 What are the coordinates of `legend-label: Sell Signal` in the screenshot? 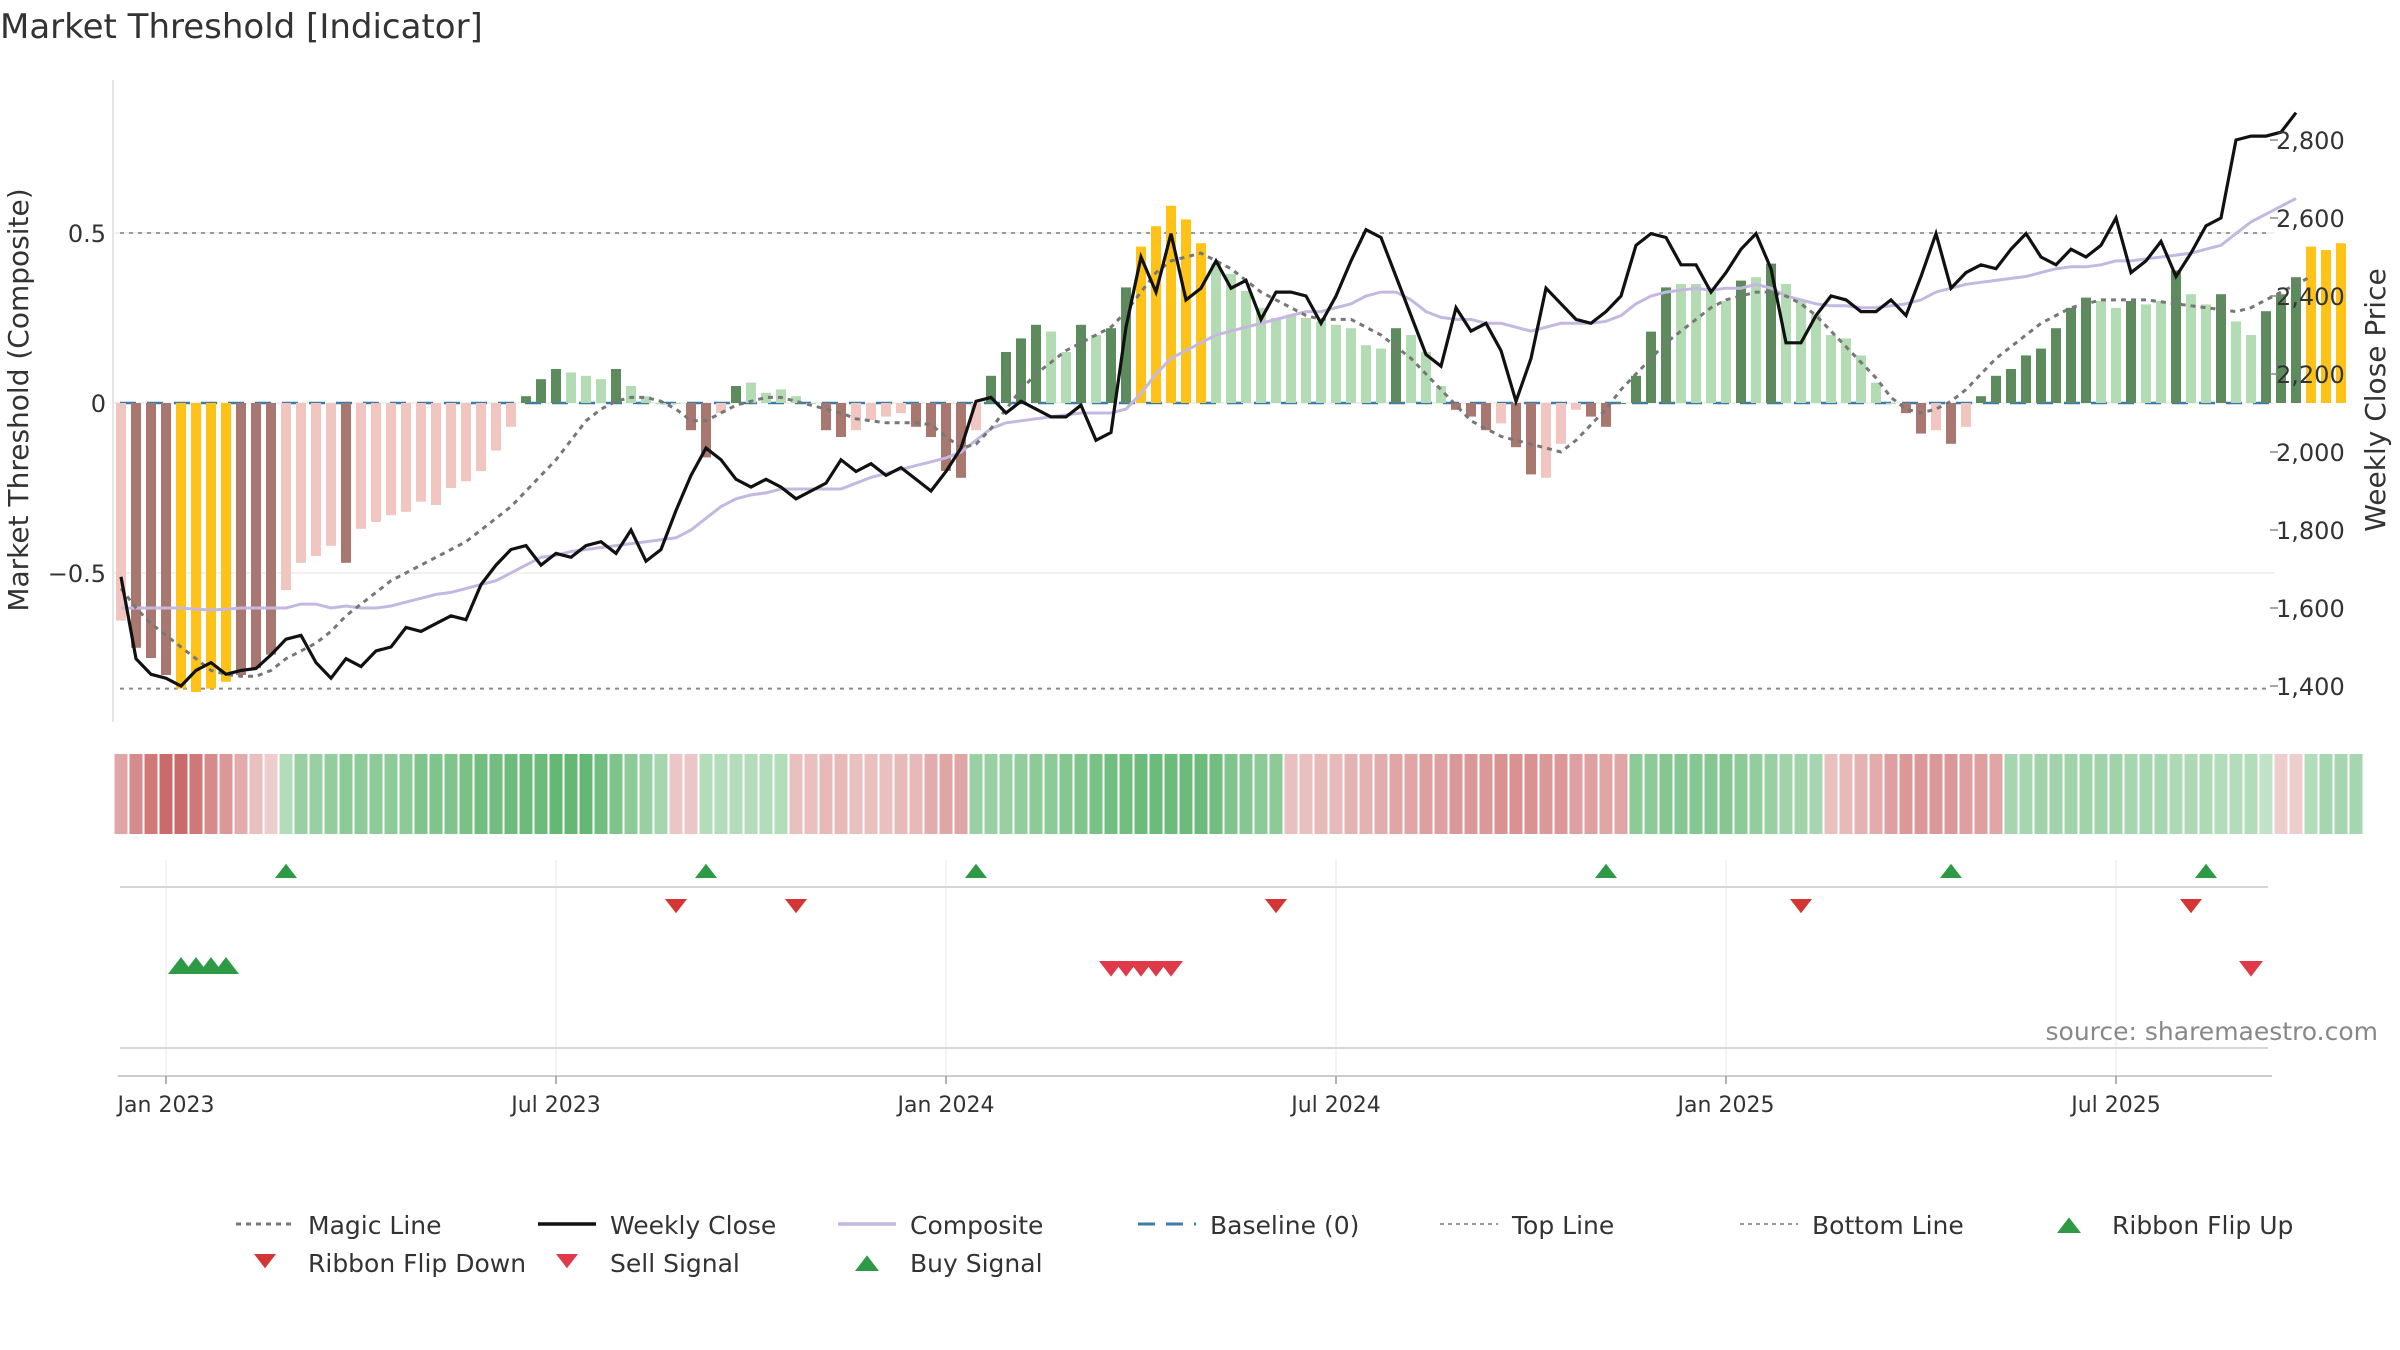 It's located at (675, 1263).